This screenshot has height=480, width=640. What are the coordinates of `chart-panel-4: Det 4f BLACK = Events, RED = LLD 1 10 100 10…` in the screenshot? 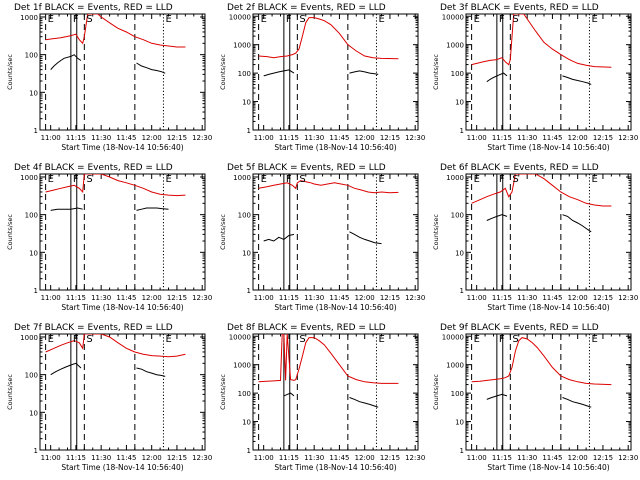 It's located at (109, 237).